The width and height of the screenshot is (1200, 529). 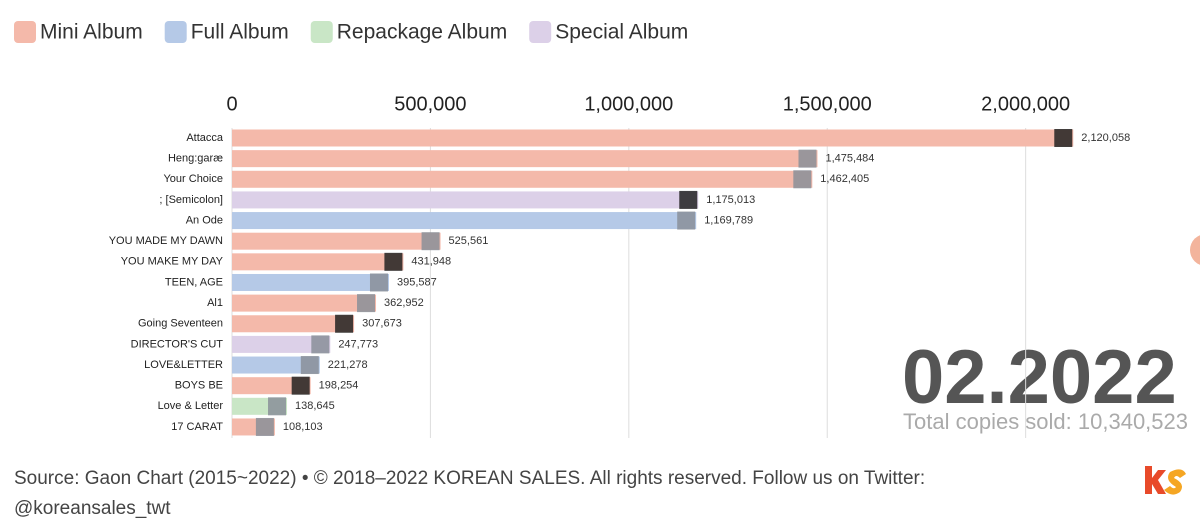 What do you see at coordinates (1045, 421) in the screenshot?
I see `total-label: Total copies sold: 10,340,523` at bounding box center [1045, 421].